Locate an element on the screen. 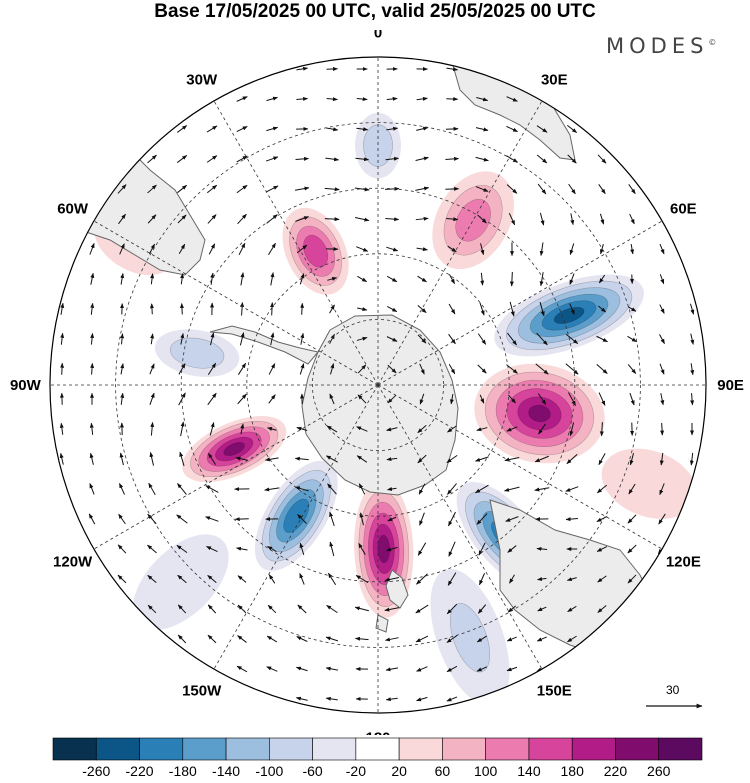 The height and width of the screenshot is (783, 750). colorbar-swatch is located at coordinates (247, 749).